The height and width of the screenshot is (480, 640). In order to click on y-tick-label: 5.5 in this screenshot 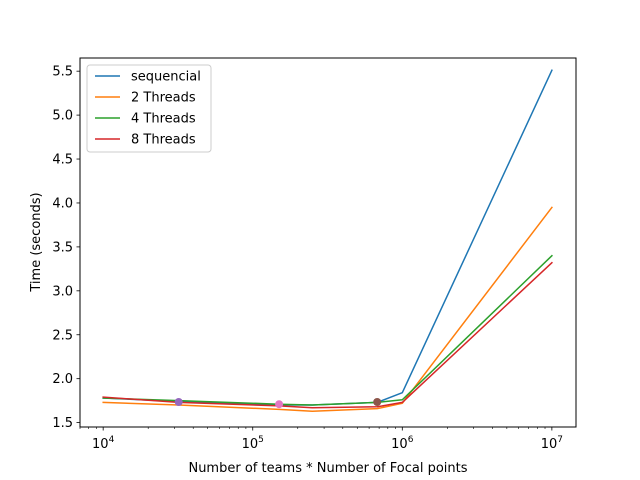, I will do `click(62, 72)`.